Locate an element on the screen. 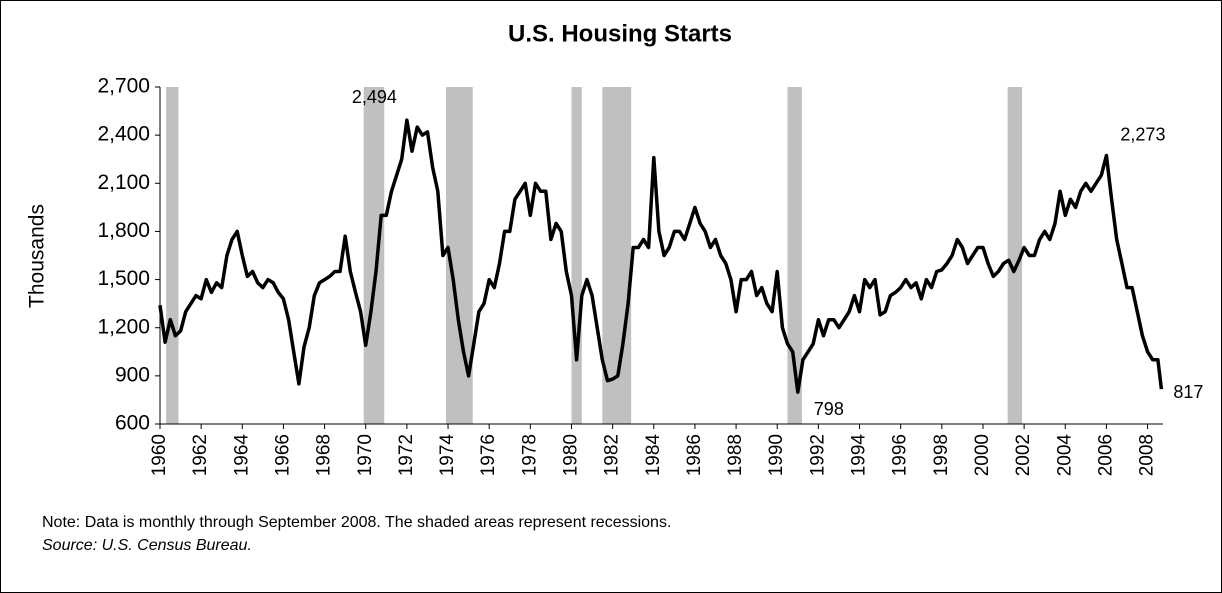 This screenshot has height=593, width=1222. y-tick-label: 2,700 is located at coordinates (123, 86).